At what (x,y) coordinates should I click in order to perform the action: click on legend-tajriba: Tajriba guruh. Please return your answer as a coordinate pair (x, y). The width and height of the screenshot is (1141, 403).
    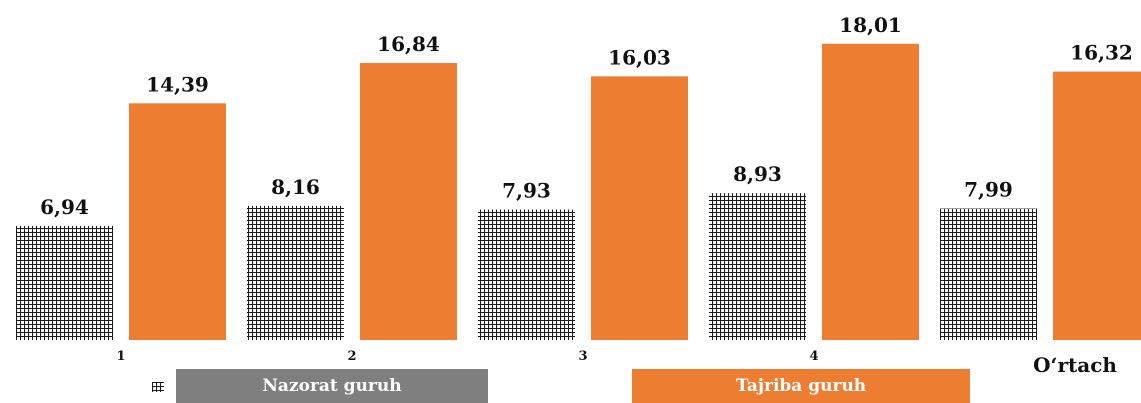
    Looking at the image, I should click on (801, 386).